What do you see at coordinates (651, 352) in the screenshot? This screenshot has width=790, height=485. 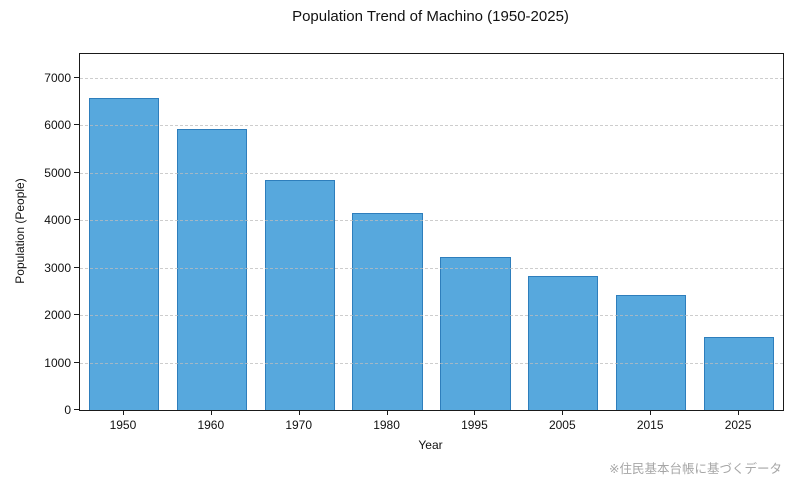 I see `bar-2015` at bounding box center [651, 352].